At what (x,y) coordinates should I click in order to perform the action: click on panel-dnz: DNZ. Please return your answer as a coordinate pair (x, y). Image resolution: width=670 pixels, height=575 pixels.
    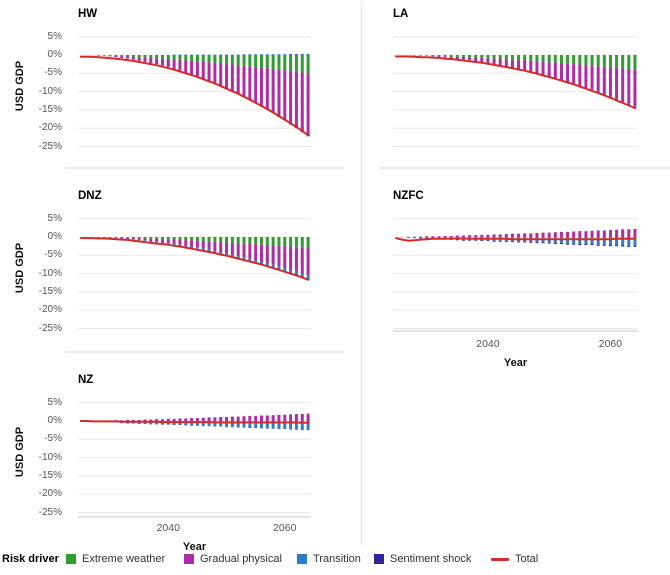
    Looking at the image, I should click on (204, 273).